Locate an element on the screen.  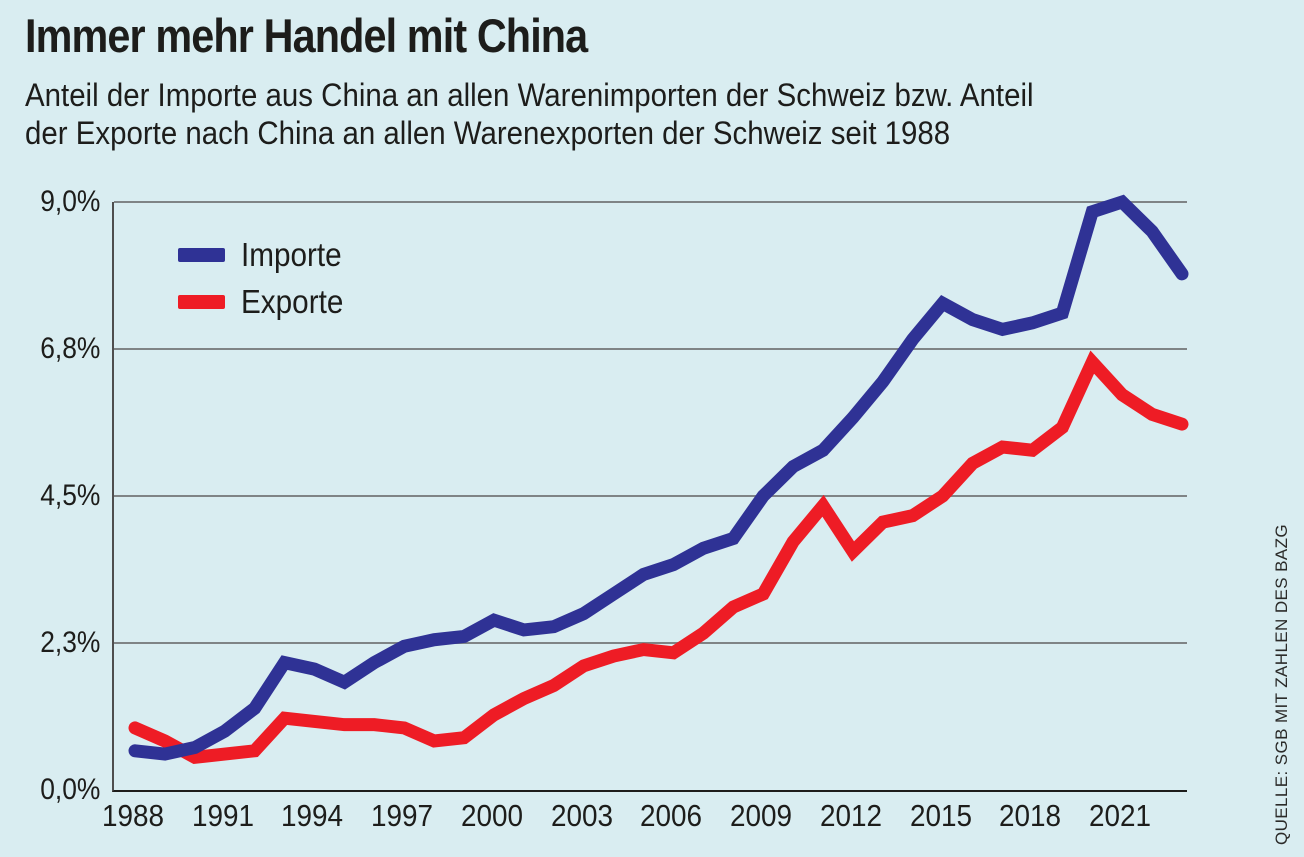
y-tick-label-2,3%: 2,3% is located at coordinates (50, 643).